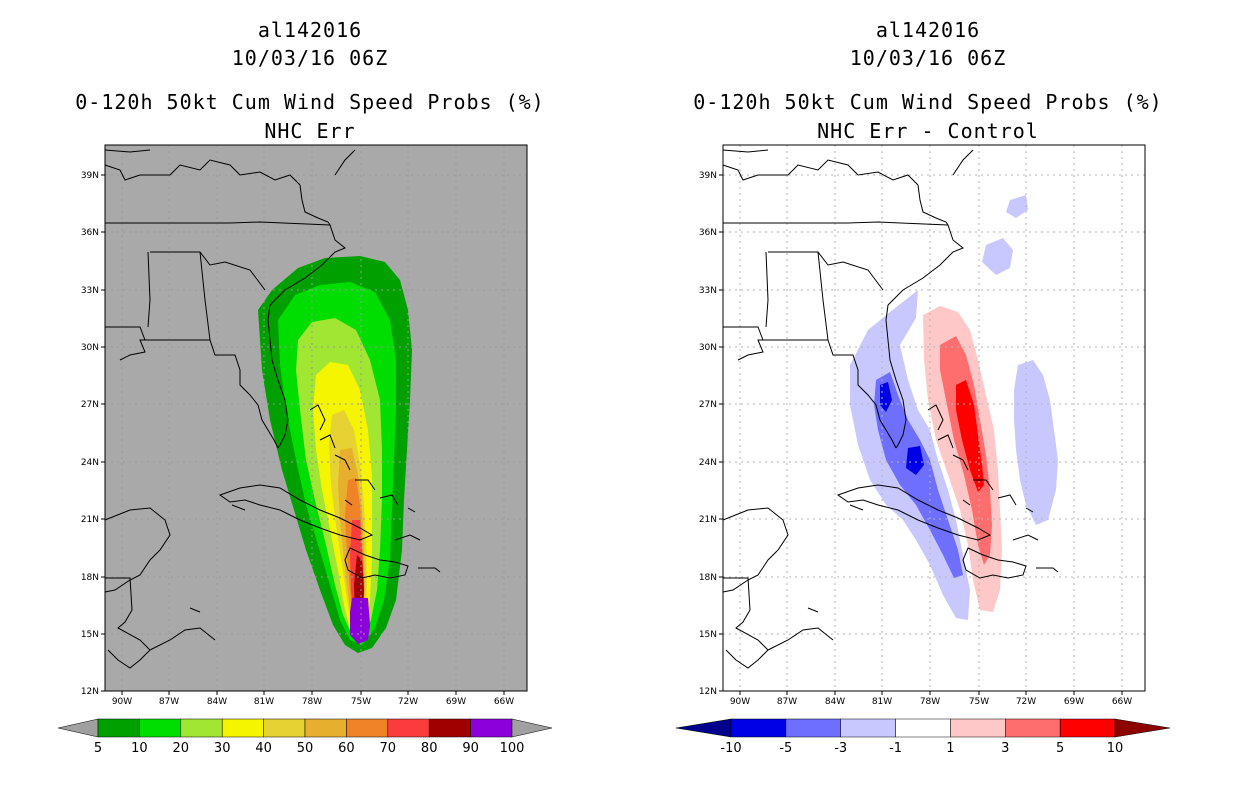 Image resolution: width=1236 pixels, height=800 pixels. Describe the element at coordinates (181, 748) in the screenshot. I see `colorbar-tick-label: 20` at that location.